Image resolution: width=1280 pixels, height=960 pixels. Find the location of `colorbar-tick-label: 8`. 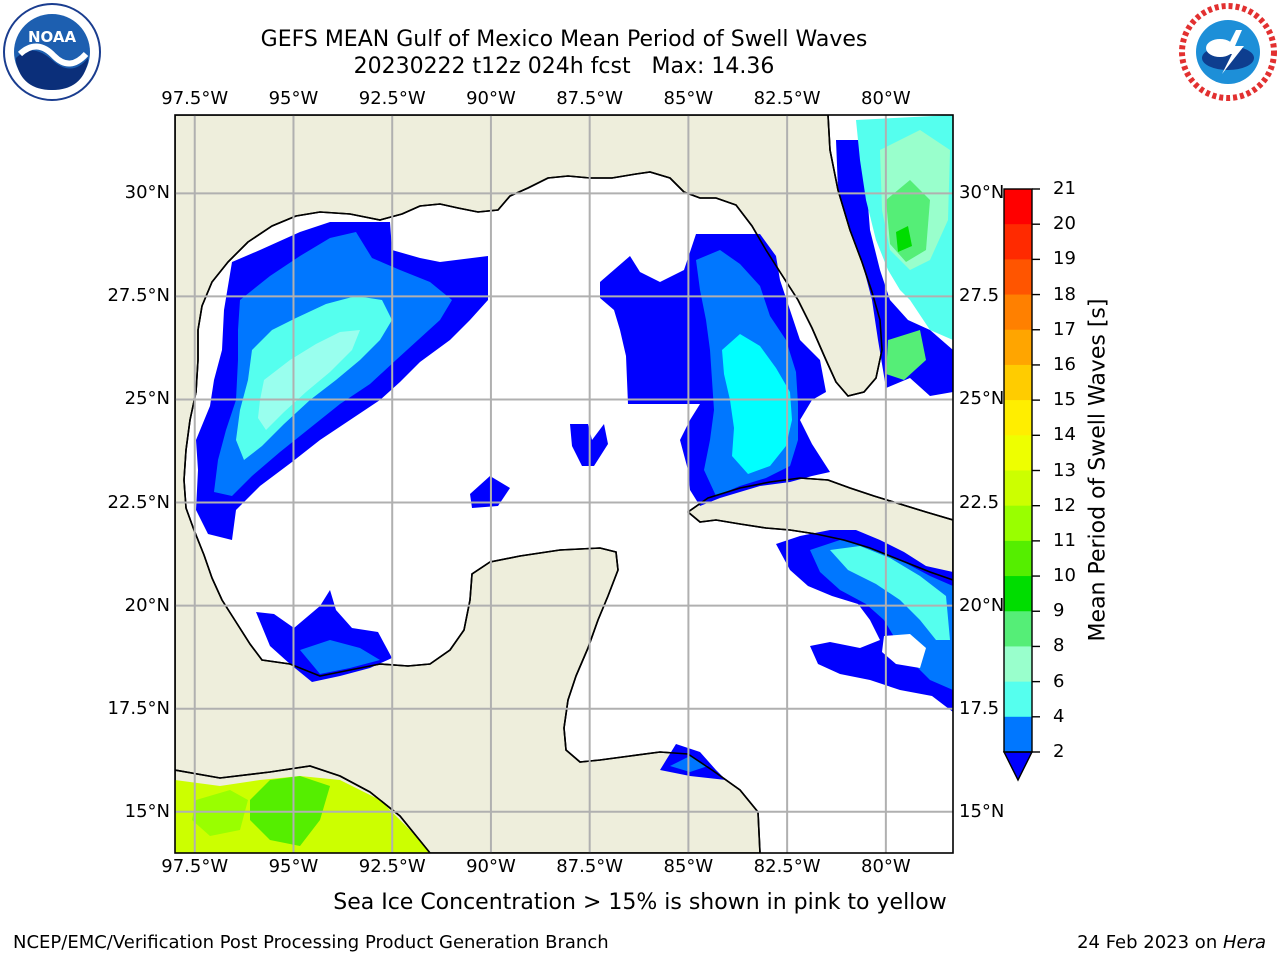

colorbar-tick-label: 8 is located at coordinates (1059, 646).